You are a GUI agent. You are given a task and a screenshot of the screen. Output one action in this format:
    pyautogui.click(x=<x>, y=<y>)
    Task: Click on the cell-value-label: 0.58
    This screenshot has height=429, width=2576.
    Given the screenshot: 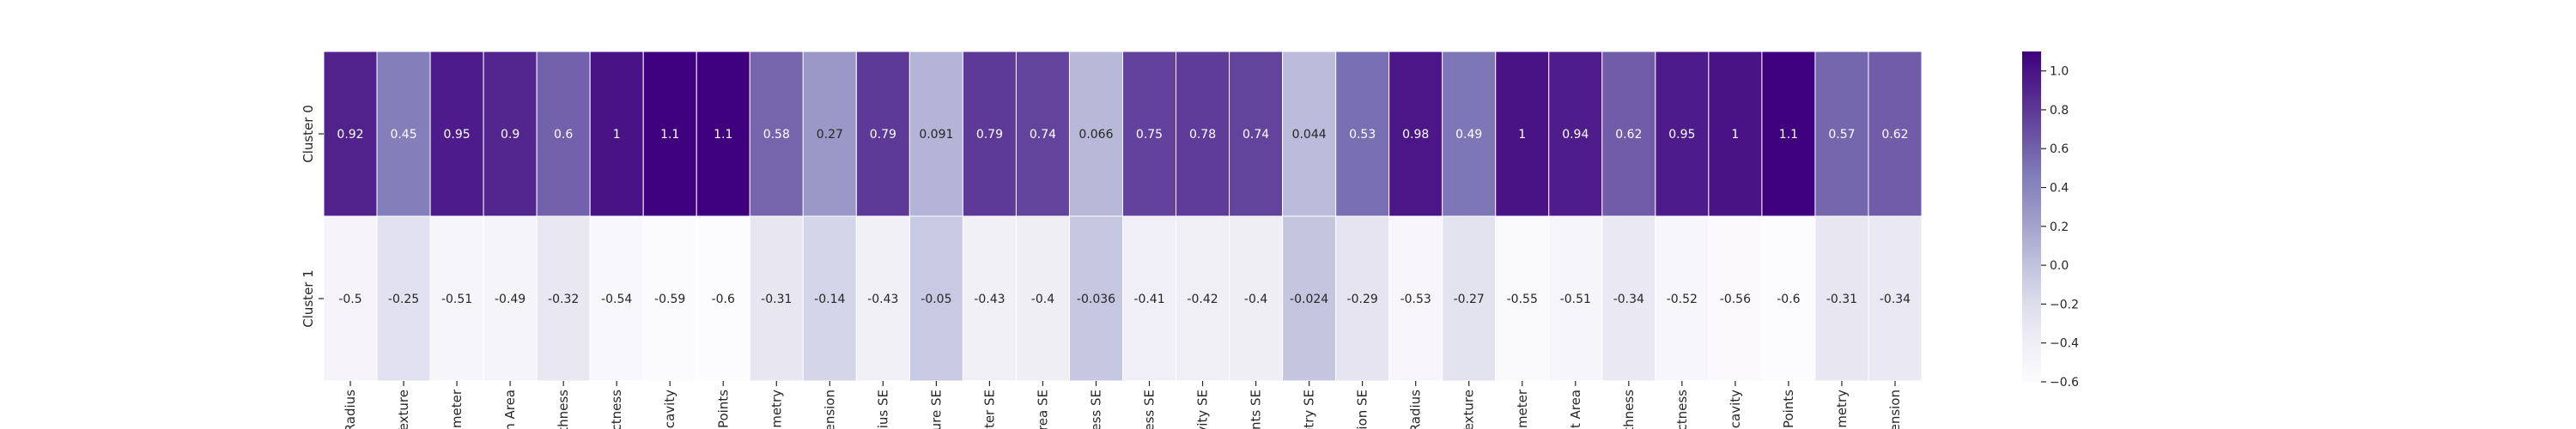 What is the action you would take?
    pyautogui.click(x=777, y=135)
    